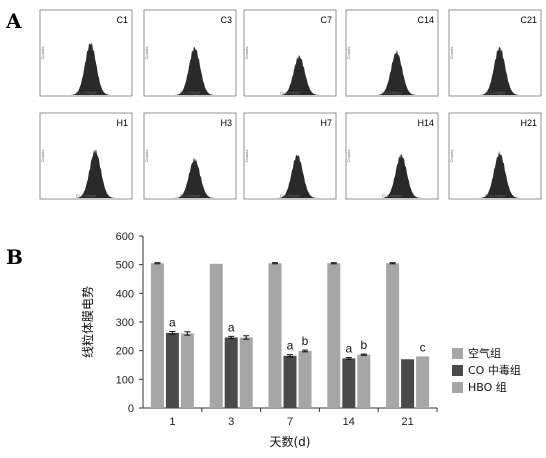  What do you see at coordinates (425, 123) in the screenshot?
I see `histogram-label: H14` at bounding box center [425, 123].